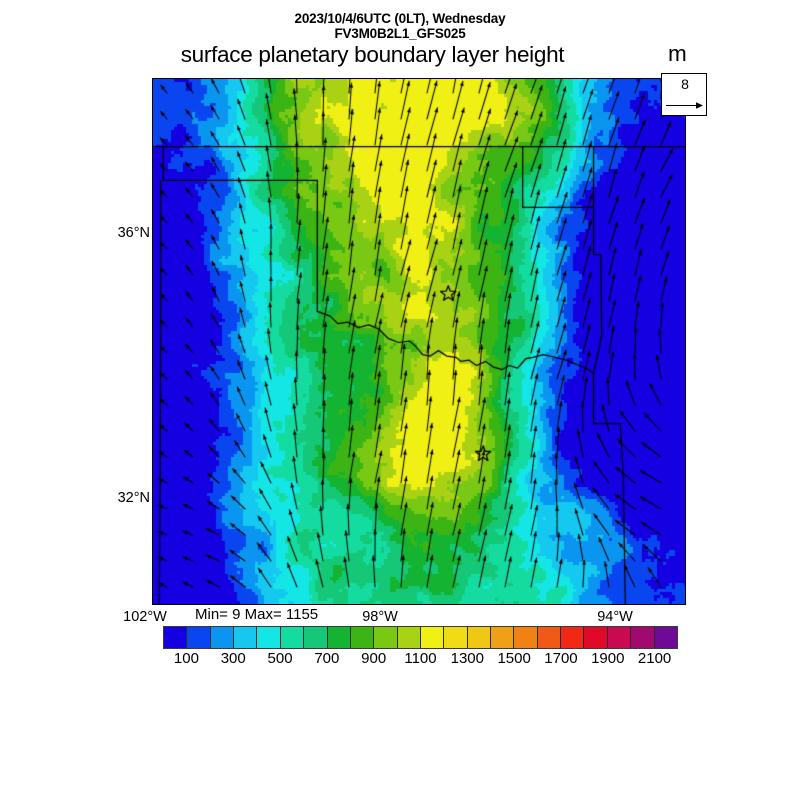 Image resolution: width=800 pixels, height=800 pixels. What do you see at coordinates (467, 658) in the screenshot?
I see `colorbar-tick-1300: 1300` at bounding box center [467, 658].